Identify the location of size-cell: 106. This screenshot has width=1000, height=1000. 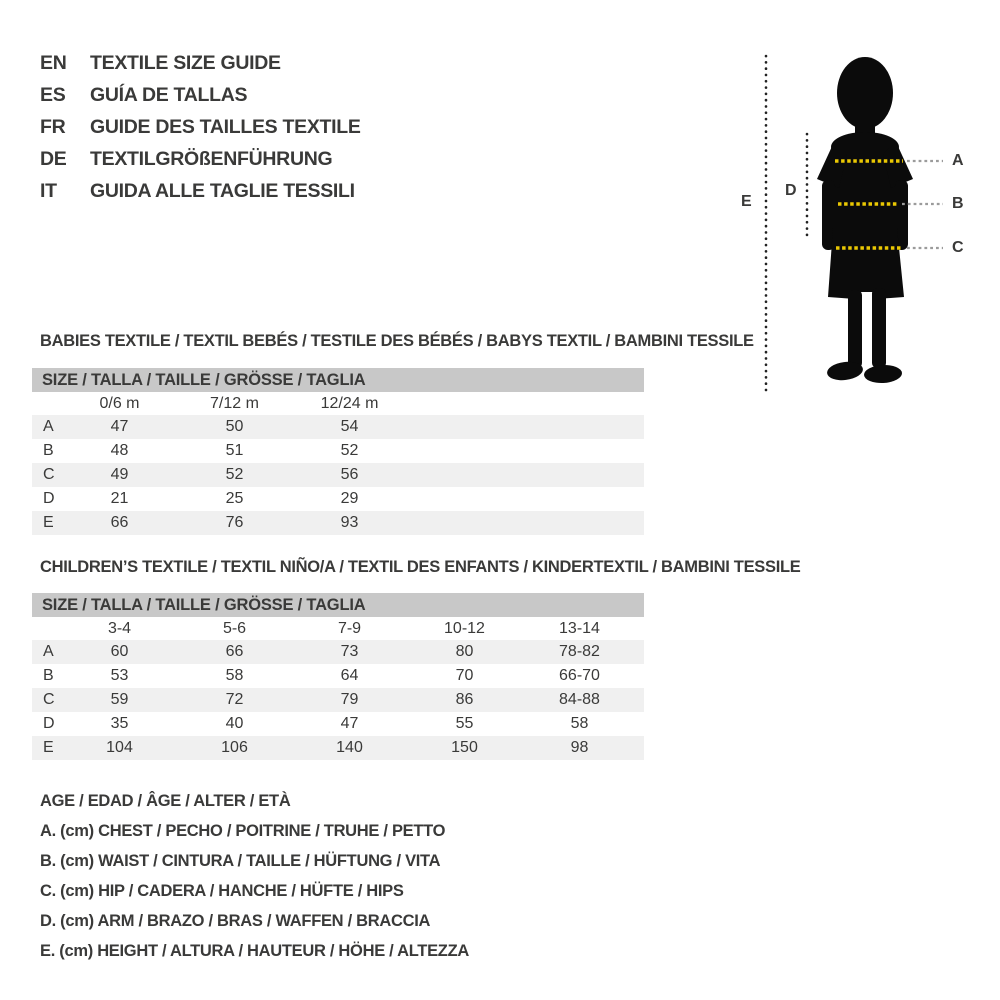
(234, 747).